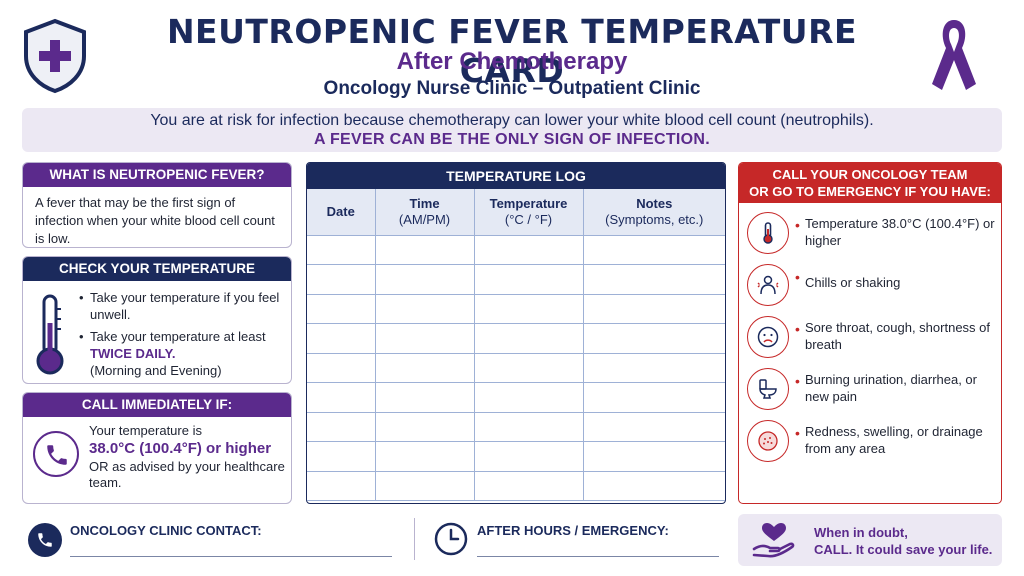 The width and height of the screenshot is (1024, 576). I want to click on awareness-ribbon-icon, so click(954, 55).